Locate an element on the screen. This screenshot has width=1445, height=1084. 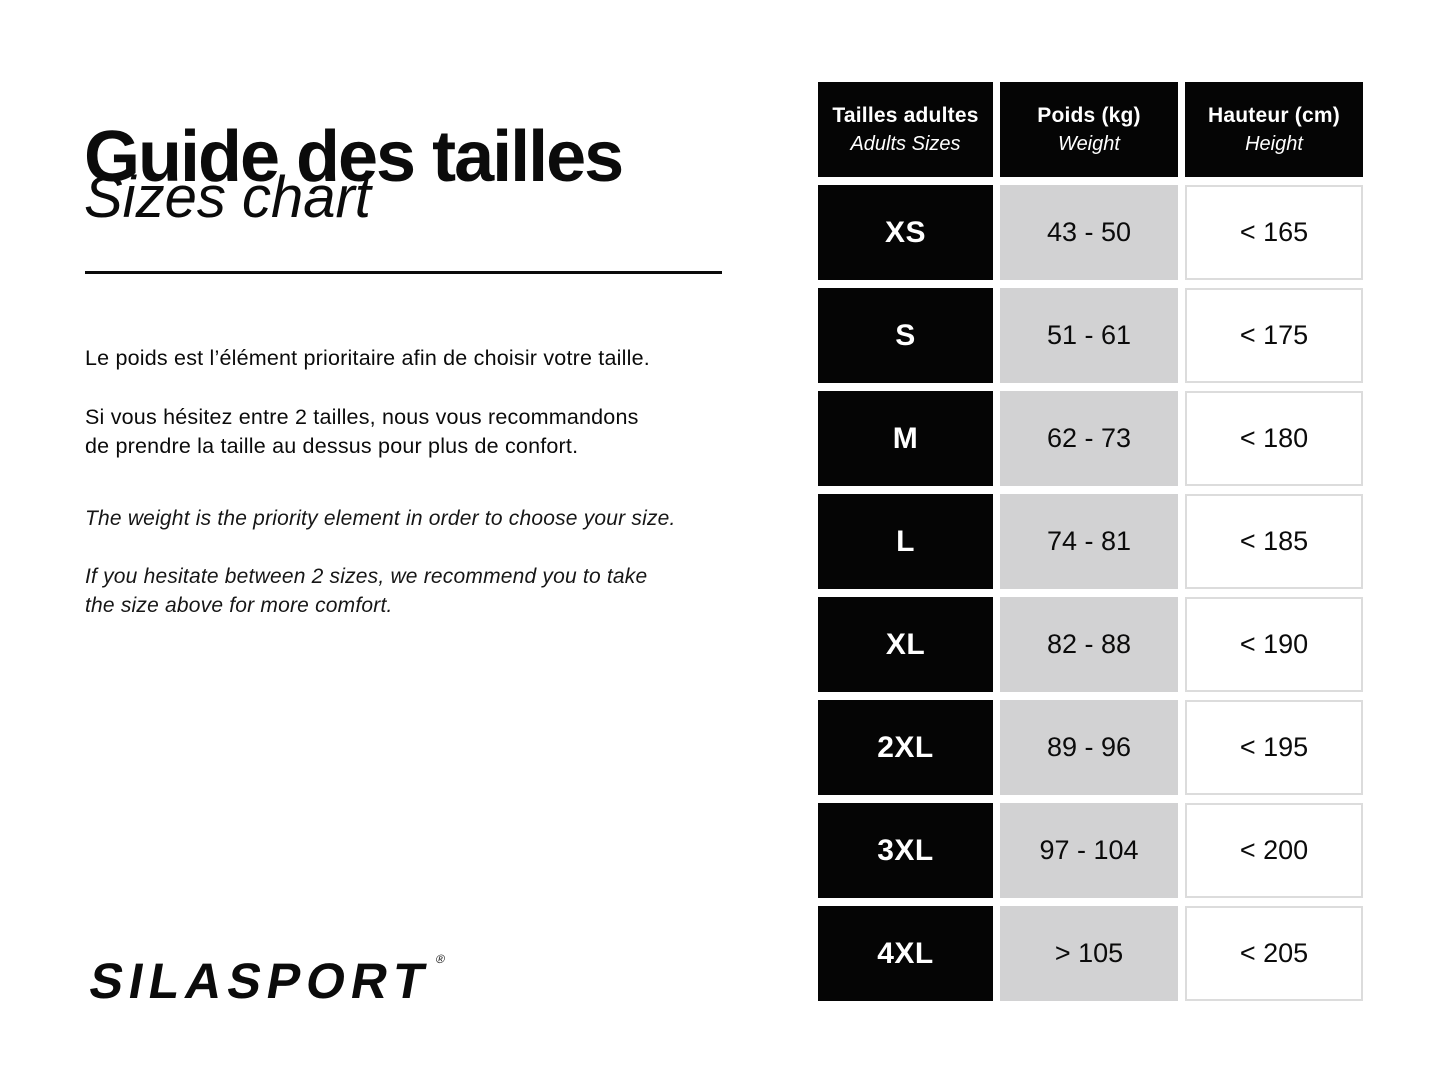
page-subtitle: Sizes chart is located at coordinates (227, 197).